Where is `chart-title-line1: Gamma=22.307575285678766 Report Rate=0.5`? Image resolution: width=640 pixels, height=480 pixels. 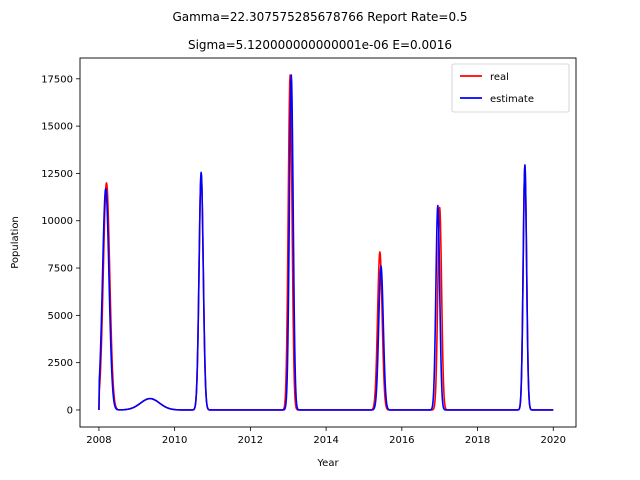
chart-title-line1: Gamma=22.307575285678766 Report Rate=0.5 is located at coordinates (319, 17).